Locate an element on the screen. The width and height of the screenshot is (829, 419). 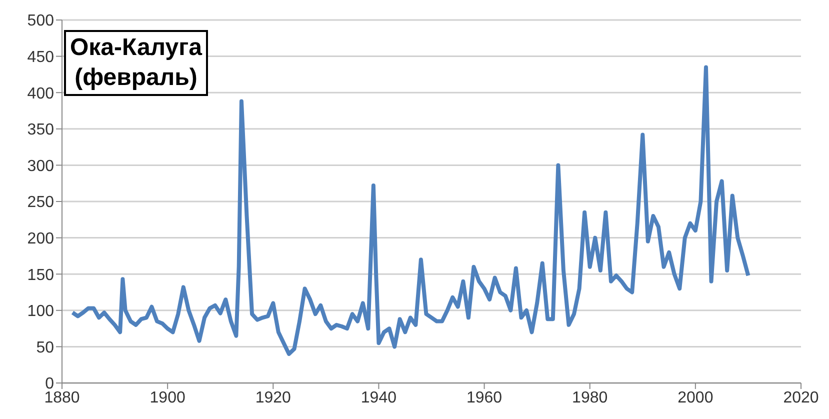
y-tick-label: 200 is located at coordinates (40, 239).